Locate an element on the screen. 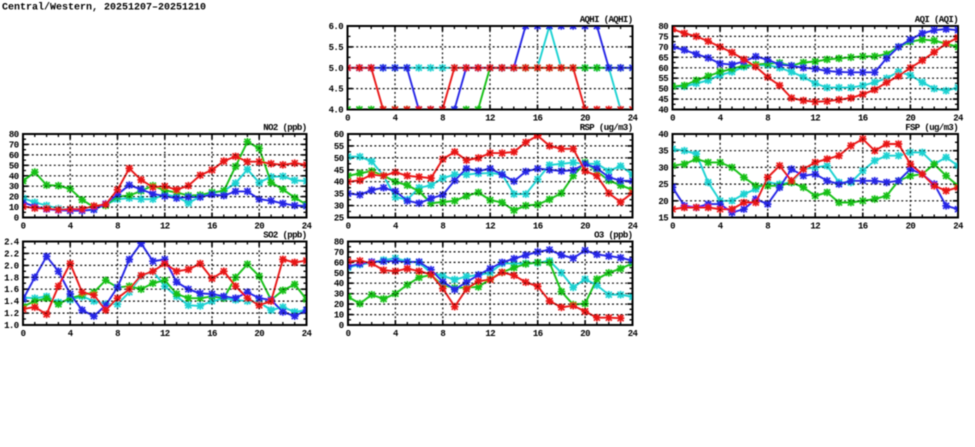 The width and height of the screenshot is (975, 447). svg-text: RSP (ug/m3) is located at coordinates (606, 128).